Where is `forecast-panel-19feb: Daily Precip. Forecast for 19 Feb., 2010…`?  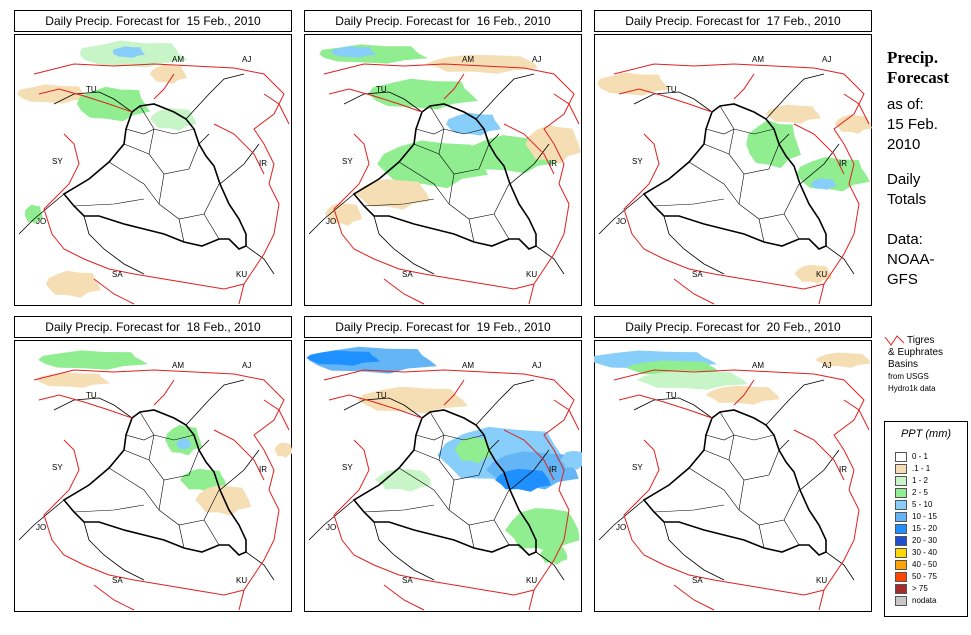 forecast-panel-19feb: Daily Precip. Forecast for 19 Feb., 2010… is located at coordinates (443, 464).